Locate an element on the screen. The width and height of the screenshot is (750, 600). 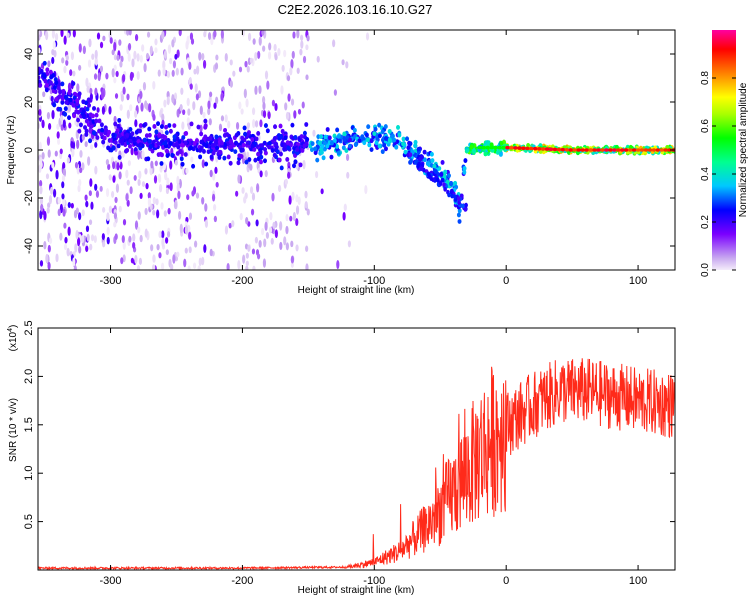
colorbar-ticks: 0.0 0.2 0.4 0.6 0.8 is located at coordinates (718, 174).